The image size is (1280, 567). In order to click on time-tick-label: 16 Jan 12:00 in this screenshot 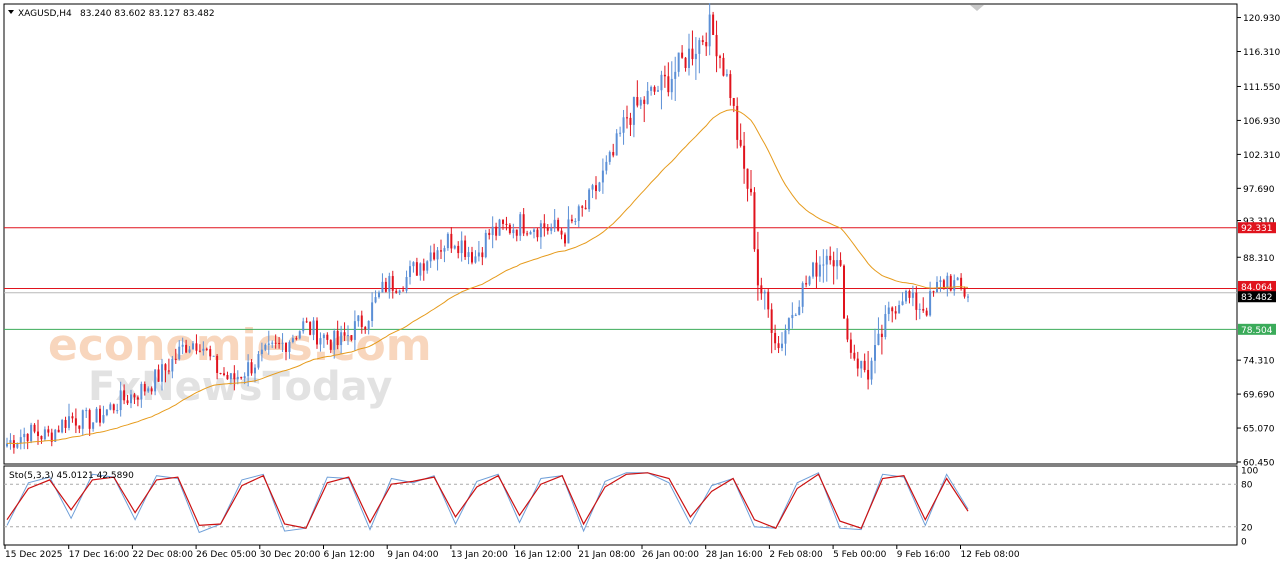, I will do `click(543, 555)`.